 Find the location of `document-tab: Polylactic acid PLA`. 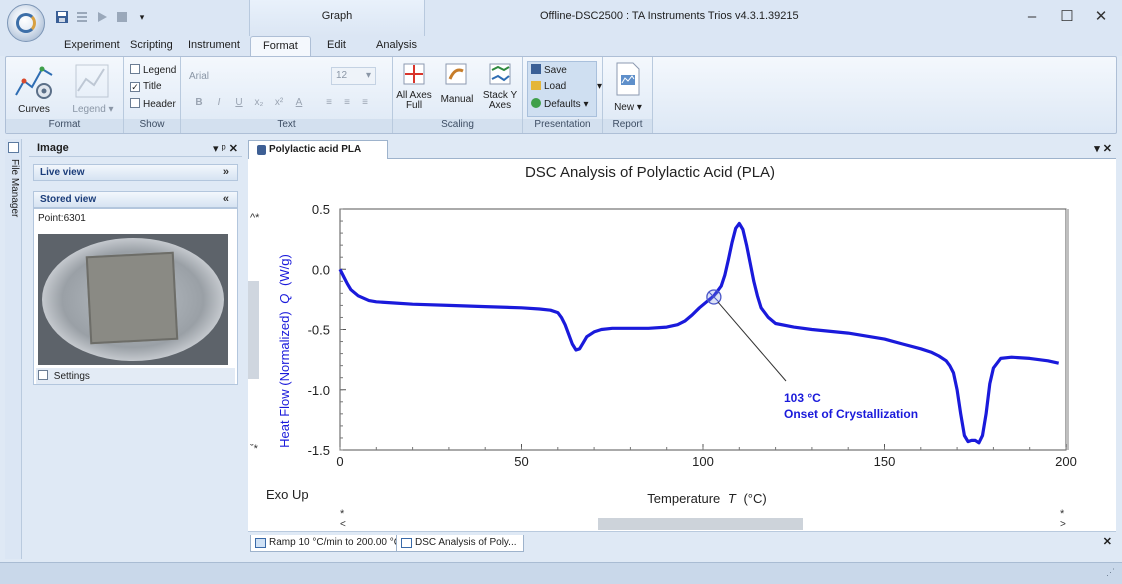

document-tab: Polylactic acid PLA is located at coordinates (318, 149).